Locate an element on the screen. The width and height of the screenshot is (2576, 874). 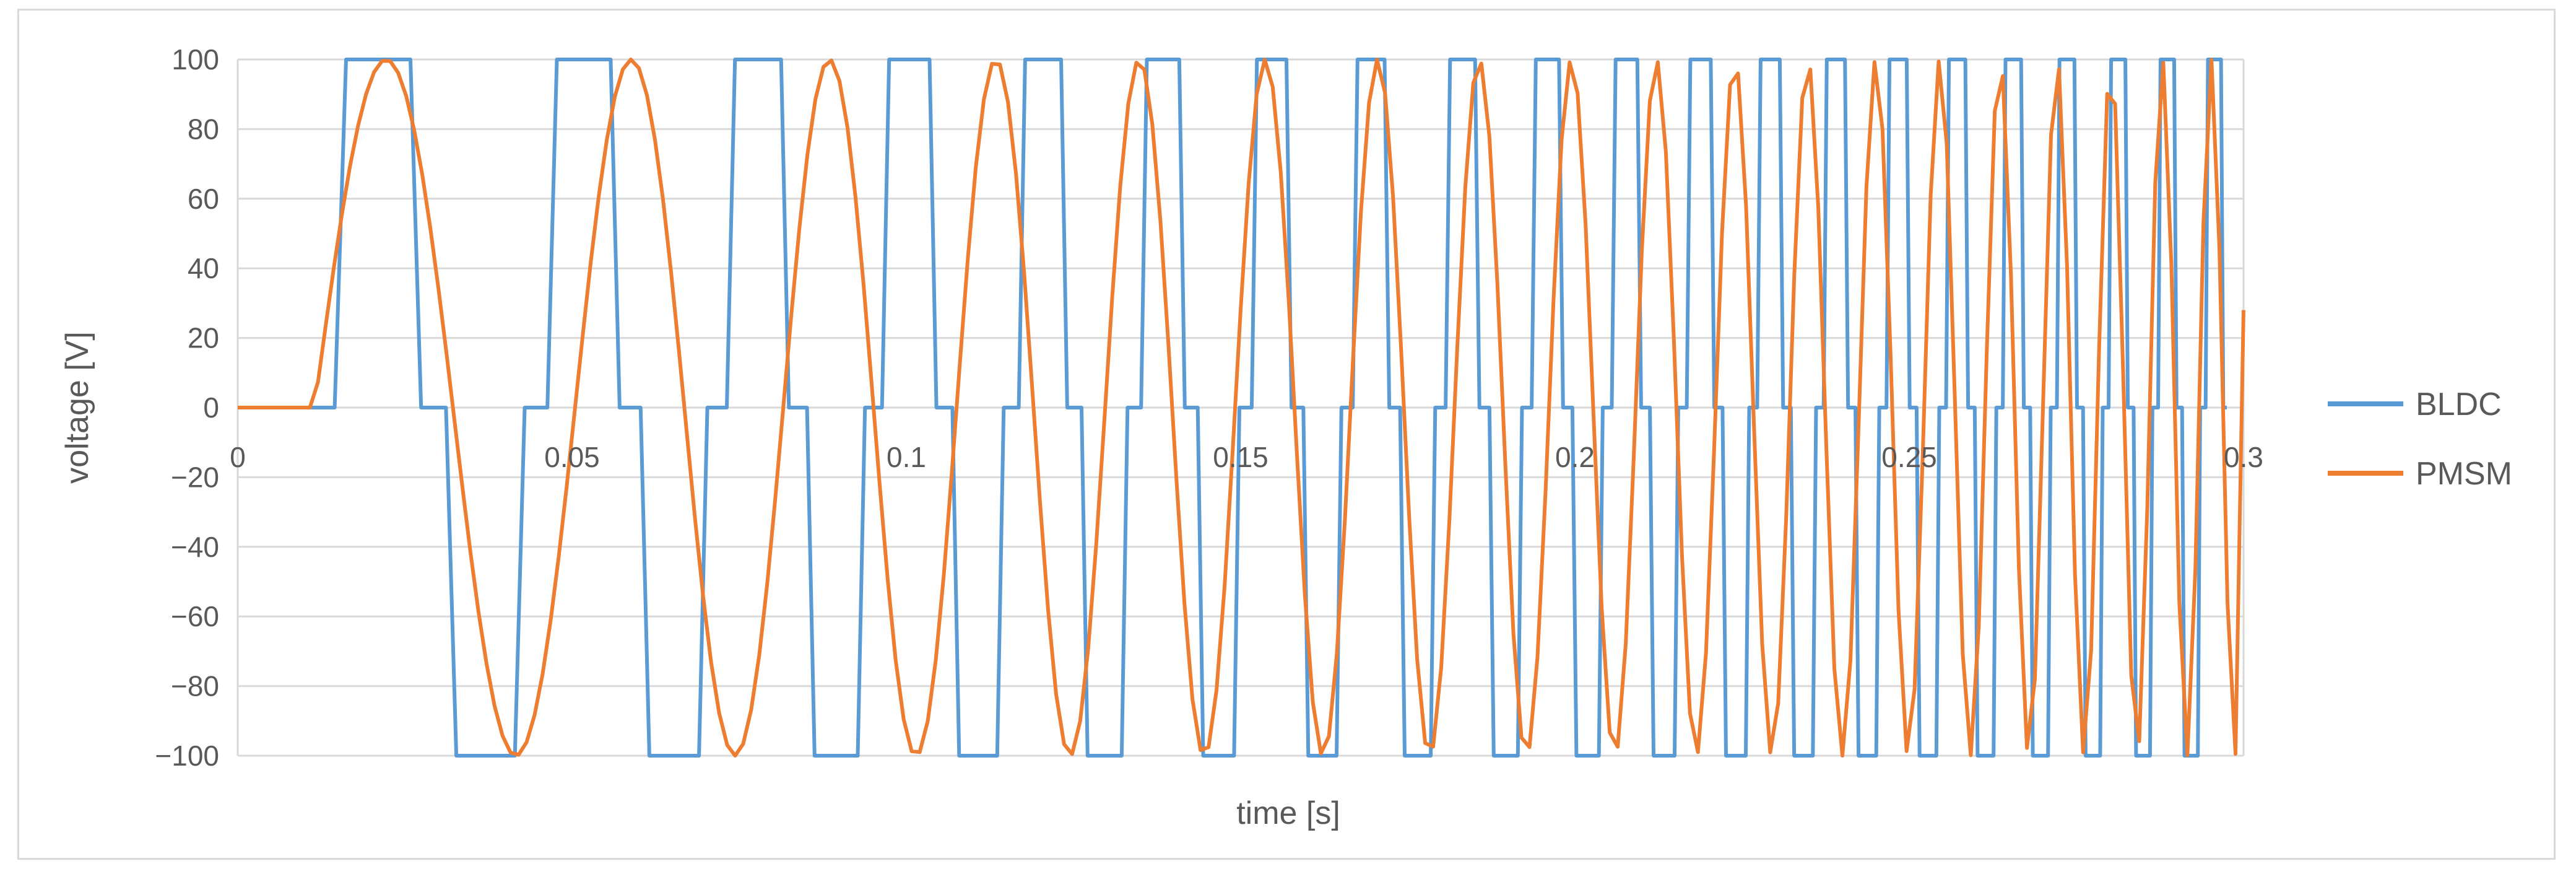
x-tick-label: 0.2 is located at coordinates (1575, 457).